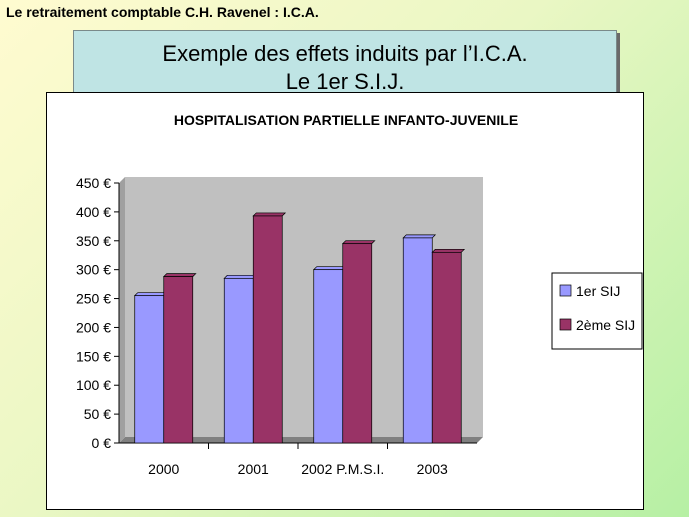 Image resolution: width=689 pixels, height=517 pixels. Describe the element at coordinates (93, 183) in the screenshot. I see `y-tick-label: 450 €` at that location.